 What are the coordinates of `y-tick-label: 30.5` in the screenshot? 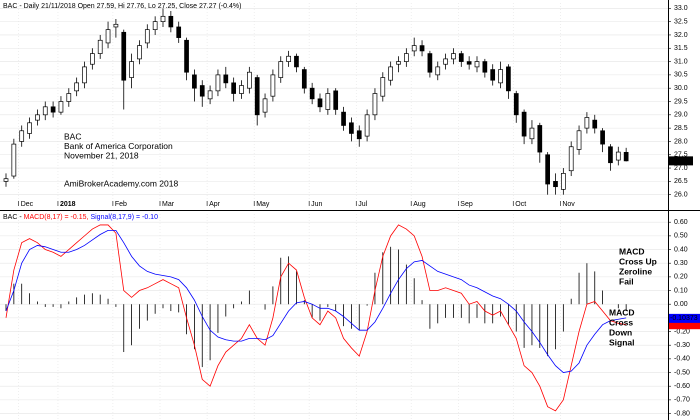 It's located at (681, 75).